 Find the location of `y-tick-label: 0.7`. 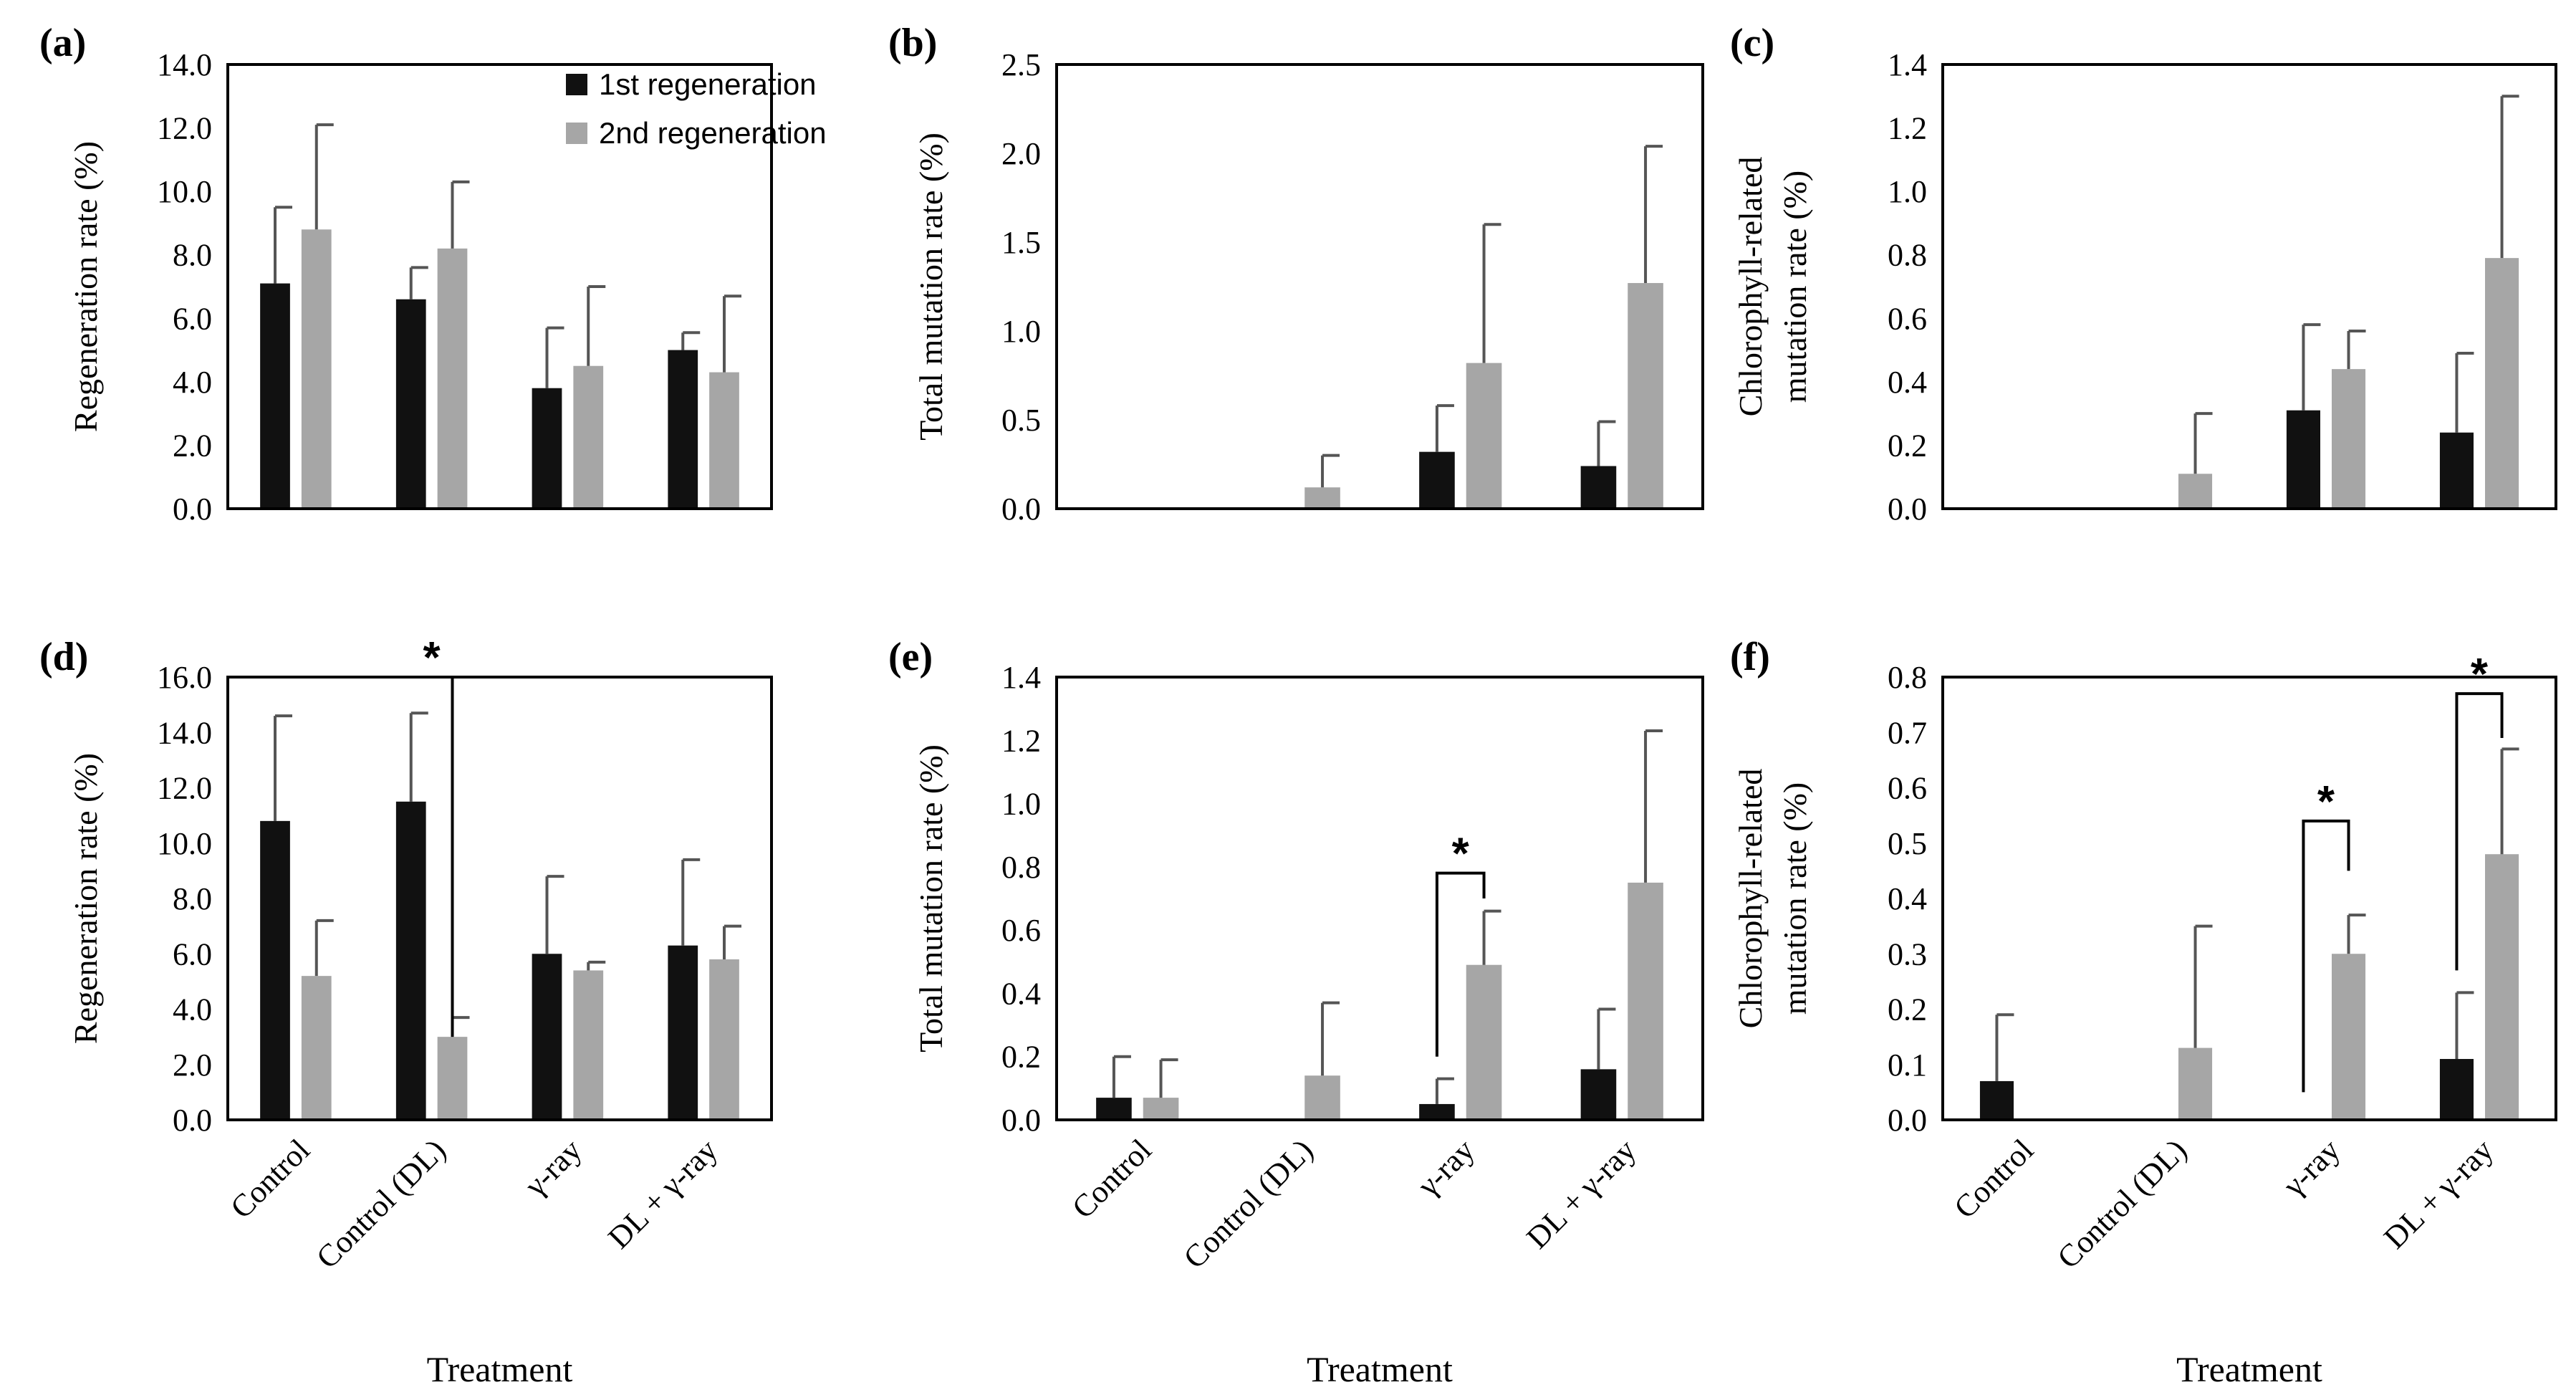

y-tick-label: 0.7 is located at coordinates (1908, 732).